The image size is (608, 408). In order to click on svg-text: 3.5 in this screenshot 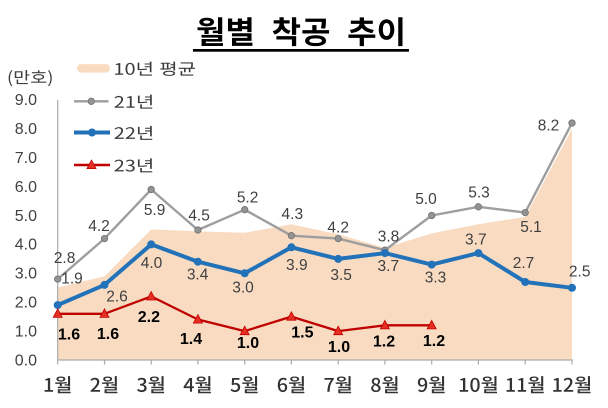, I will do `click(341, 275)`.